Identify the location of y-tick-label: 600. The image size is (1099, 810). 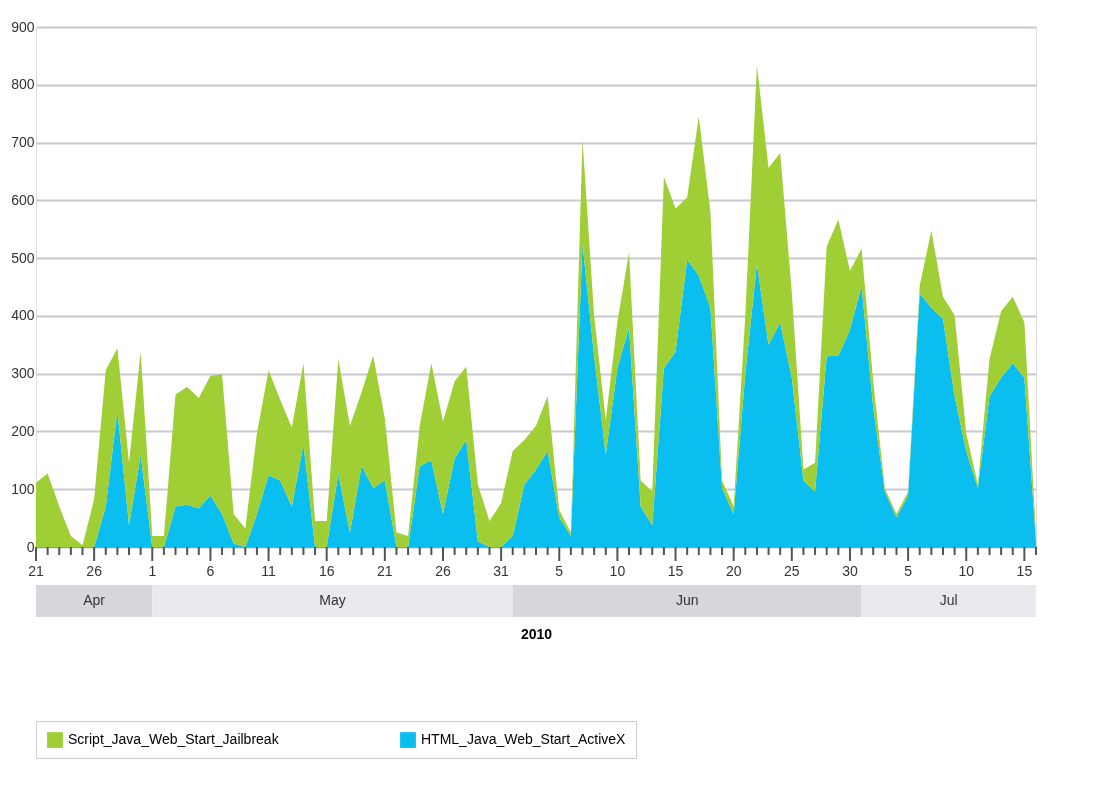
(23, 199).